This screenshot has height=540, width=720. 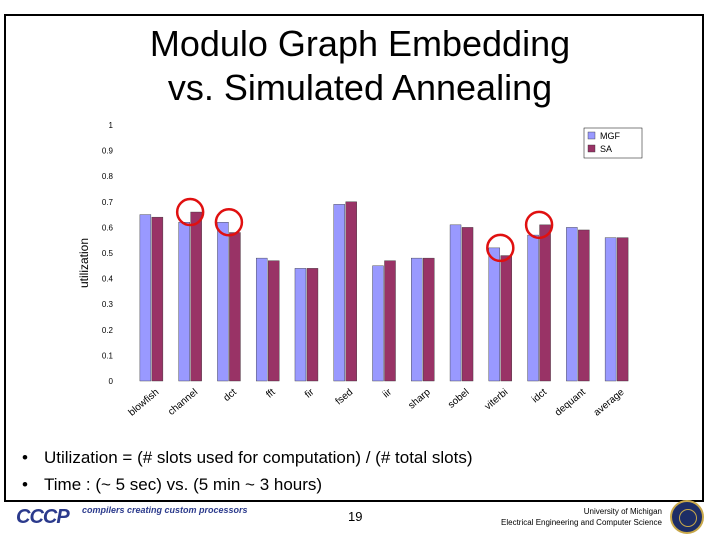 What do you see at coordinates (108, 176) in the screenshot?
I see `y-tick-label: 0.8` at bounding box center [108, 176].